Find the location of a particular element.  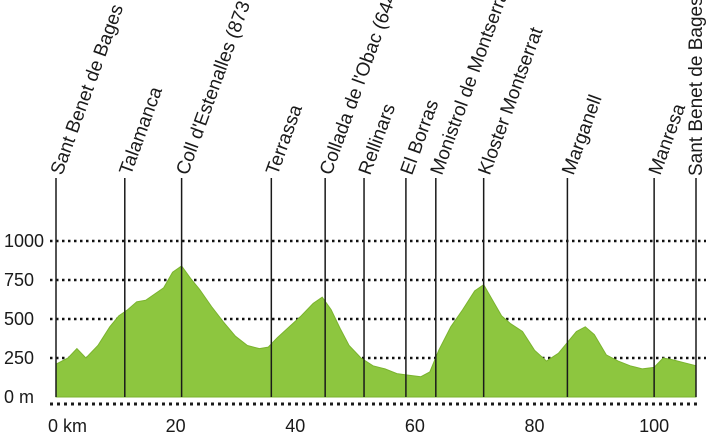

x-tick-label: 60 is located at coordinates (415, 426).